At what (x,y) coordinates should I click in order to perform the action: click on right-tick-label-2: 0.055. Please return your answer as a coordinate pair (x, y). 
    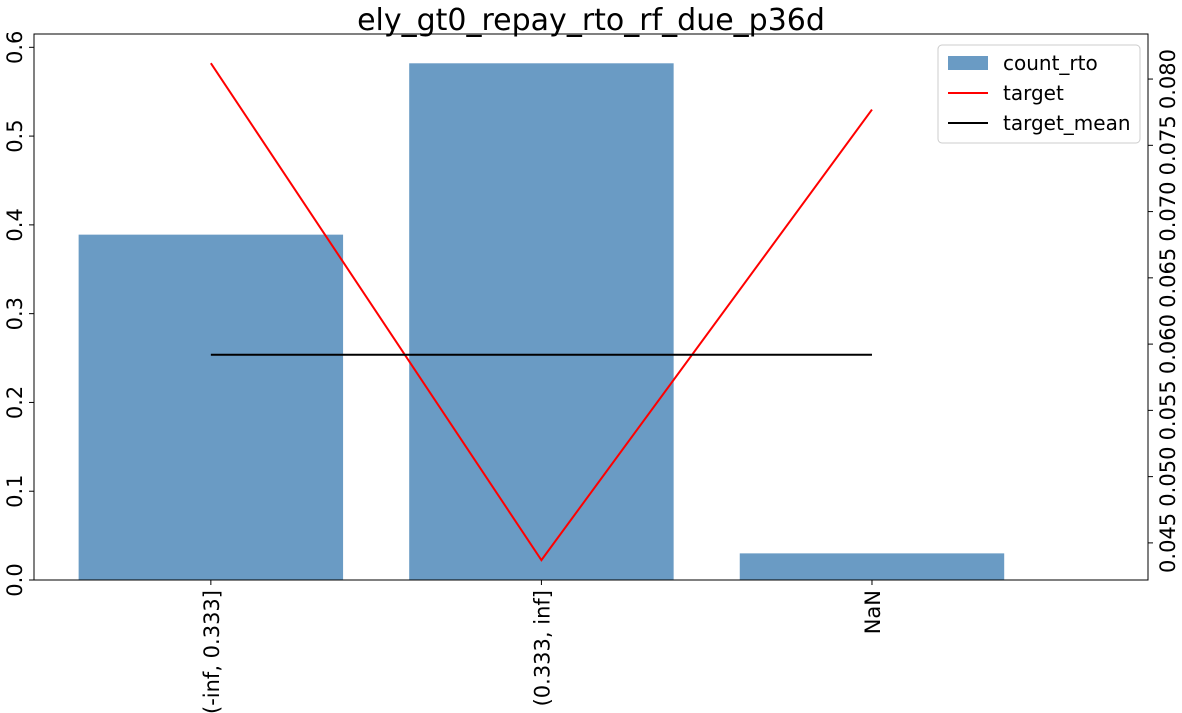
    Looking at the image, I should click on (1168, 410).